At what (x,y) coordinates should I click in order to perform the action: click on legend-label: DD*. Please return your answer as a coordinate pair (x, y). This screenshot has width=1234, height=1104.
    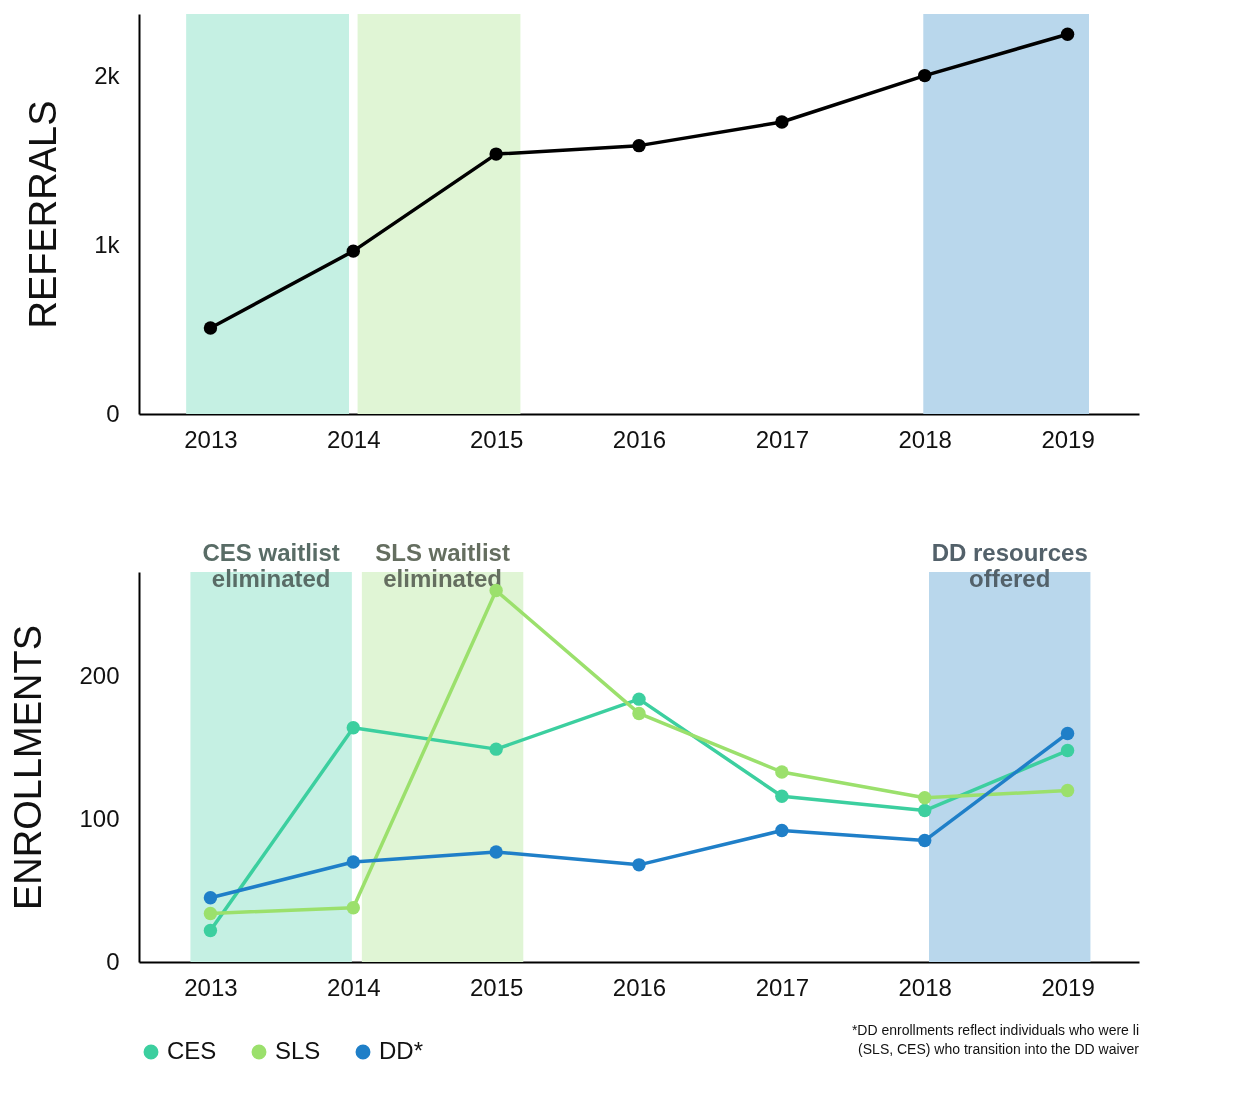
    Looking at the image, I should click on (401, 1050).